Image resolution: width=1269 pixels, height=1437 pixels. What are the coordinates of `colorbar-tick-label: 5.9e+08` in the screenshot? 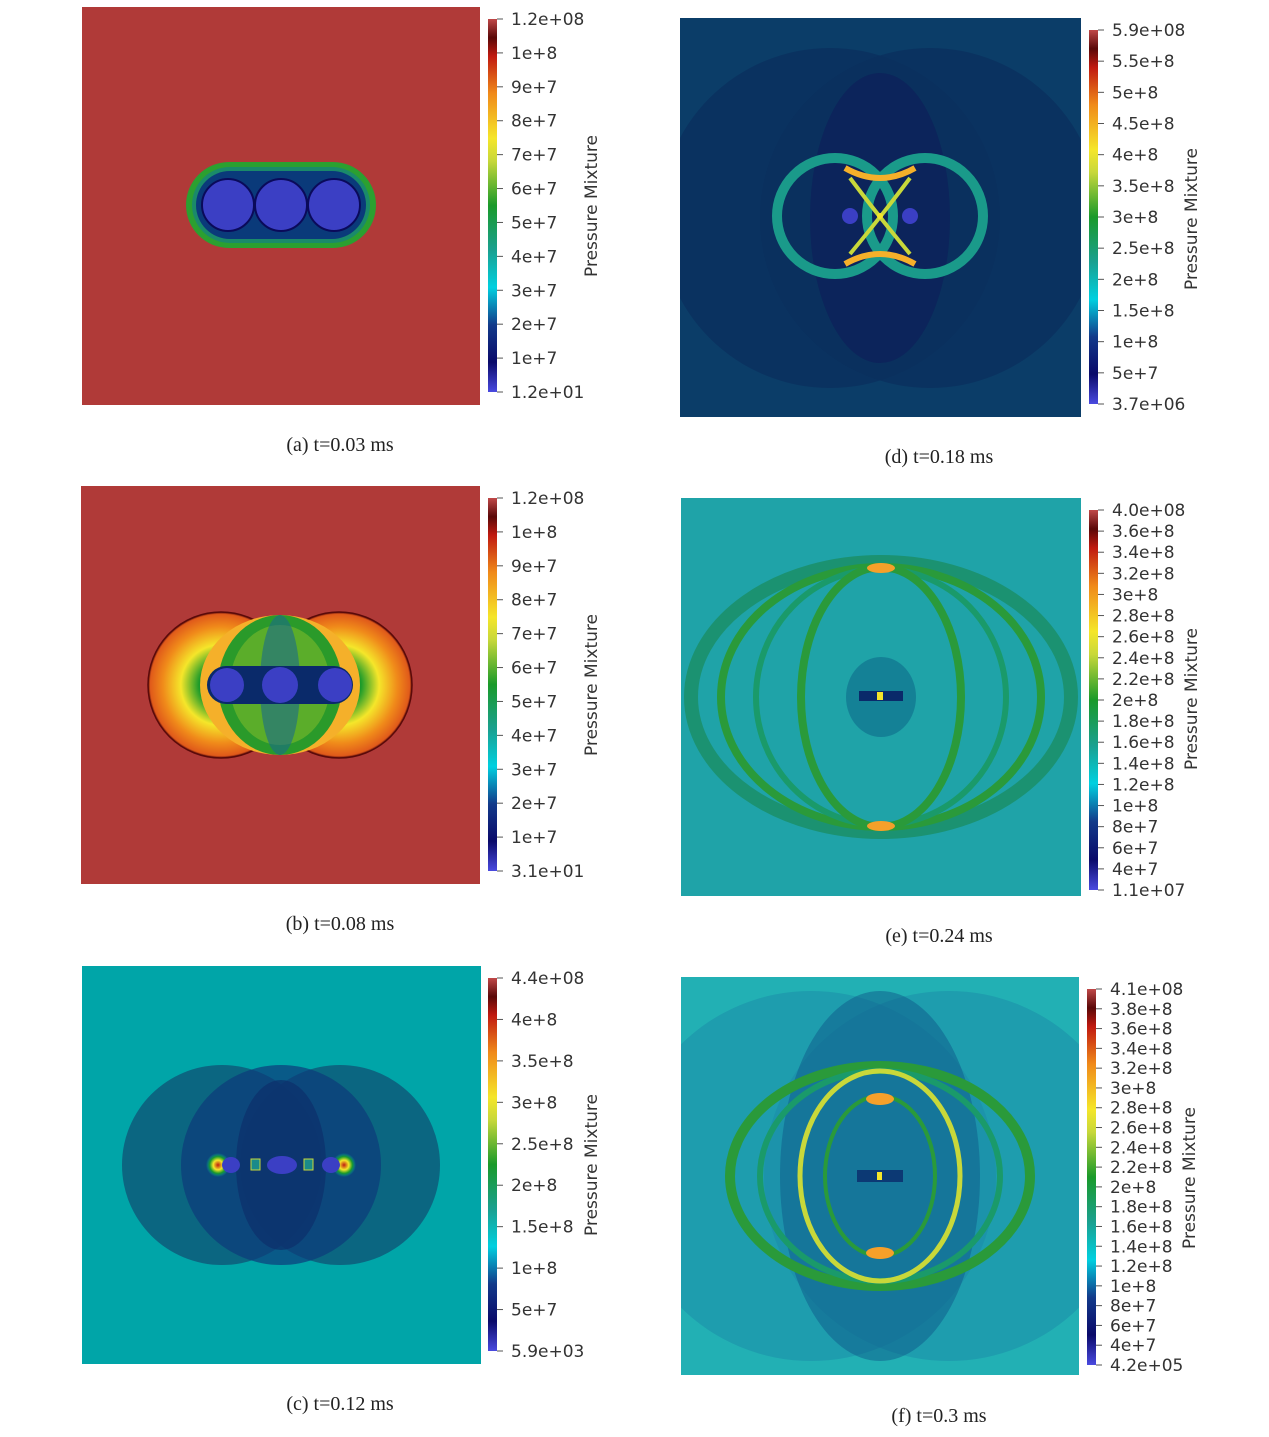 It's located at (1148, 31).